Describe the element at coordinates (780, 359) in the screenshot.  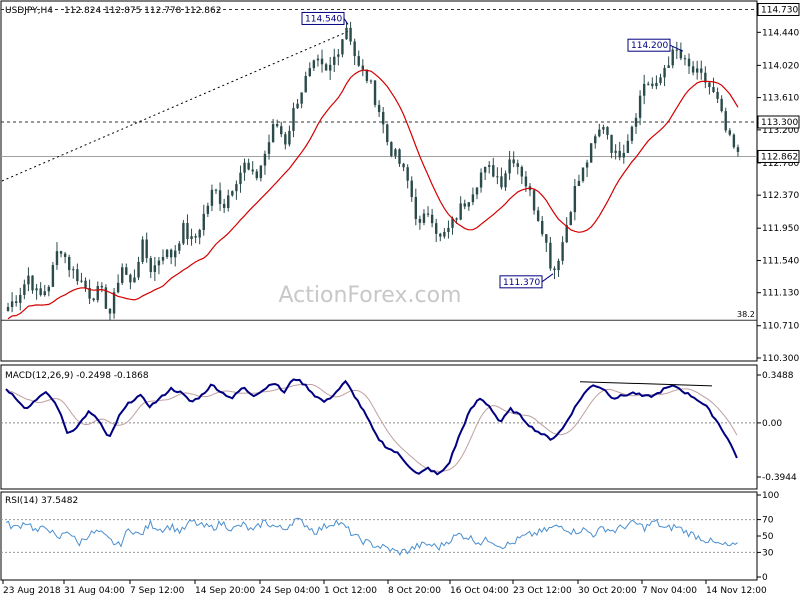
I see `price-tick-label: 110.300` at that location.